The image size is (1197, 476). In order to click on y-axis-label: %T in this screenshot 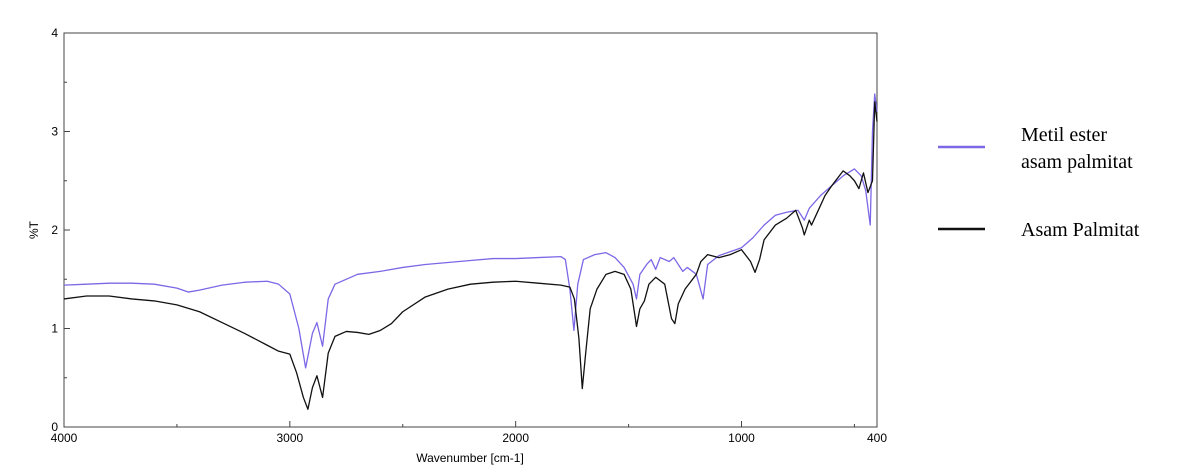, I will do `click(34, 229)`.